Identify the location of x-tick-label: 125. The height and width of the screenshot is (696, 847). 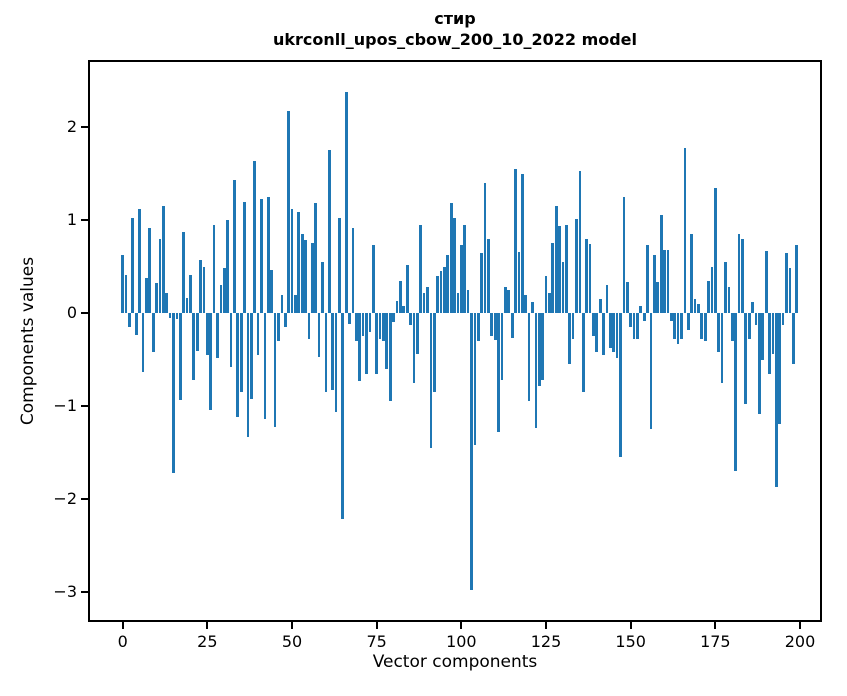
(546, 641).